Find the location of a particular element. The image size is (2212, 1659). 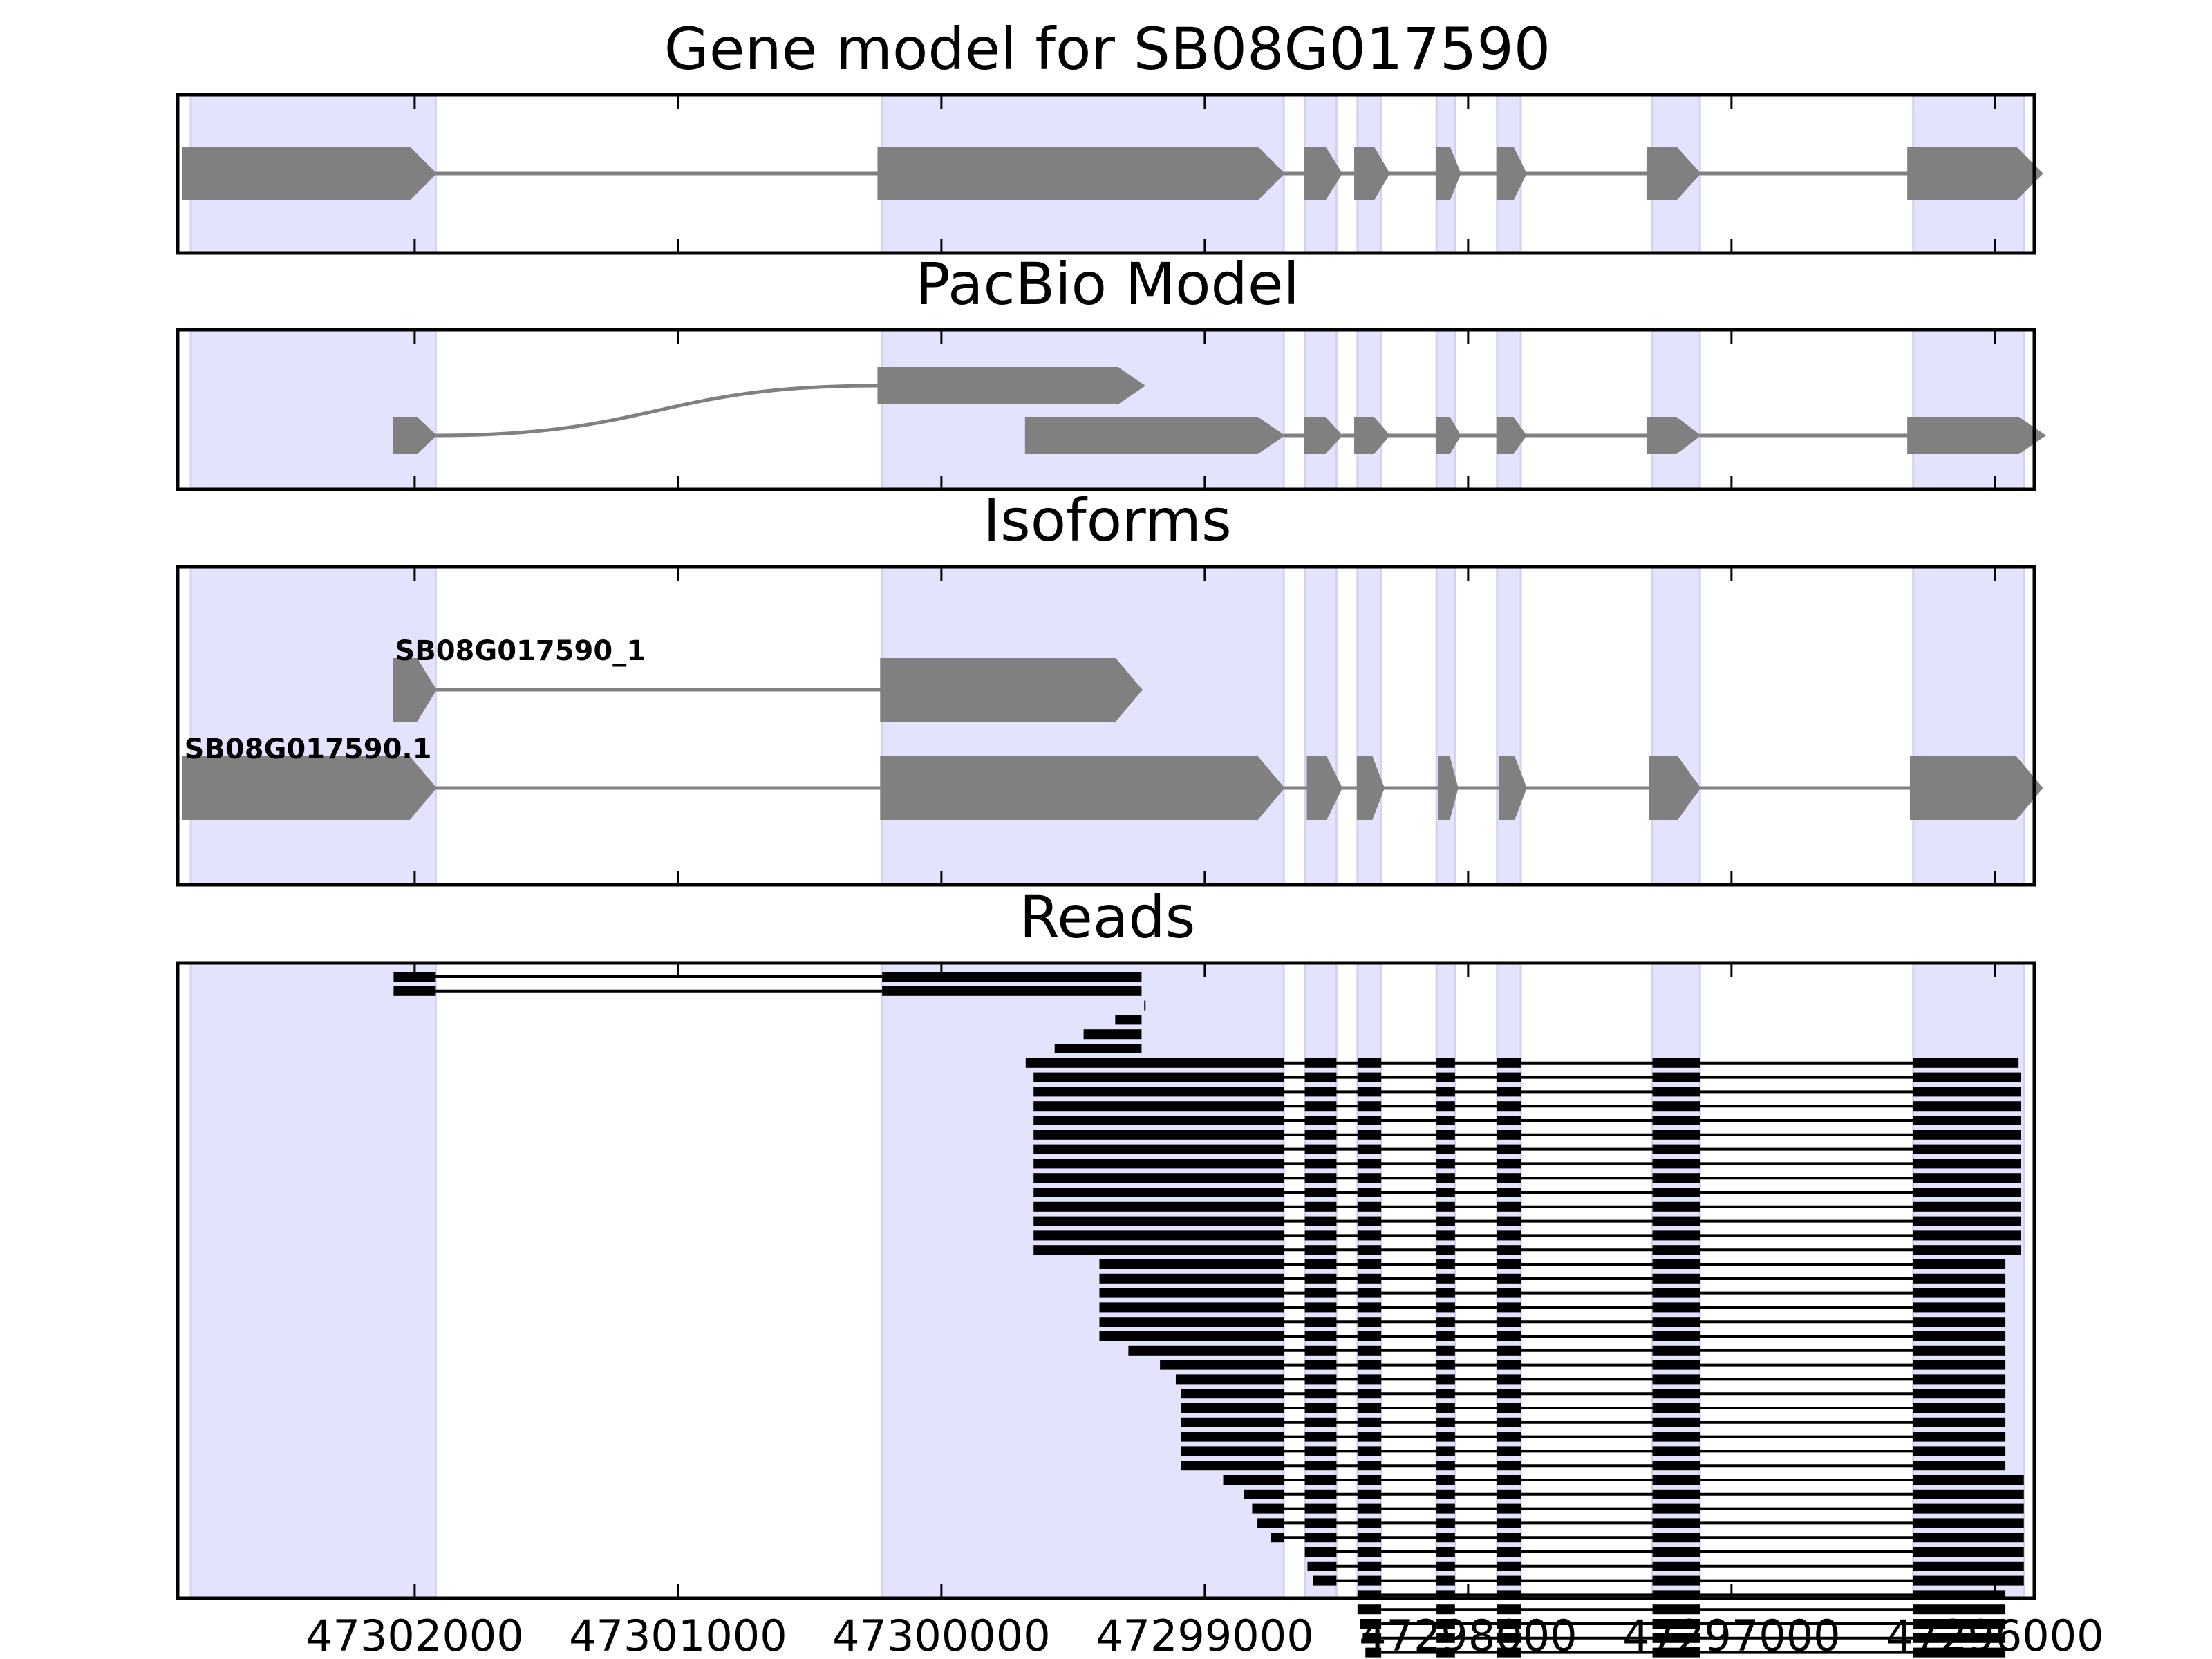

x-tick-label-5: 47297000 is located at coordinates (1732, 1635).